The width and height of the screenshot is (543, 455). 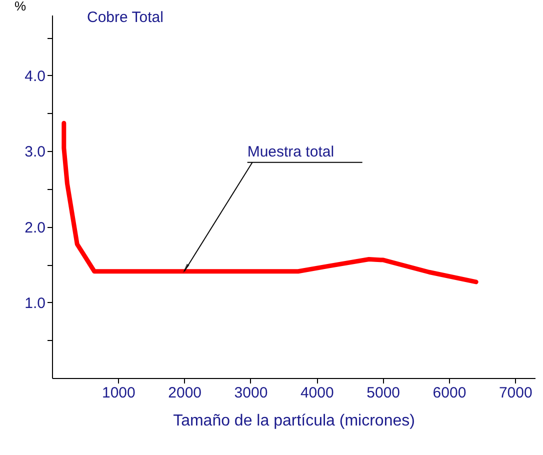 What do you see at coordinates (185, 393) in the screenshot?
I see `x-tick-label: 2000` at bounding box center [185, 393].